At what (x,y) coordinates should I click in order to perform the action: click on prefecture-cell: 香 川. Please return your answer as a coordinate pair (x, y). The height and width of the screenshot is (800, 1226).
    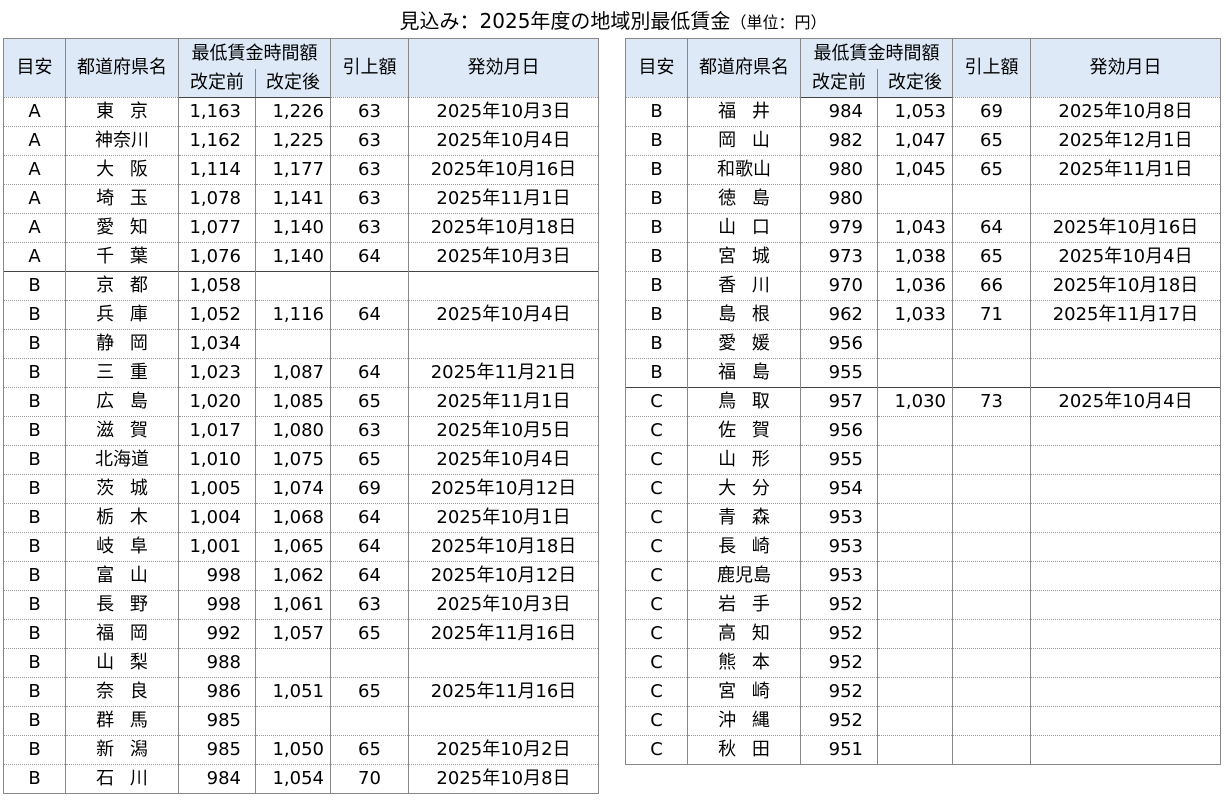
    Looking at the image, I should click on (744, 286).